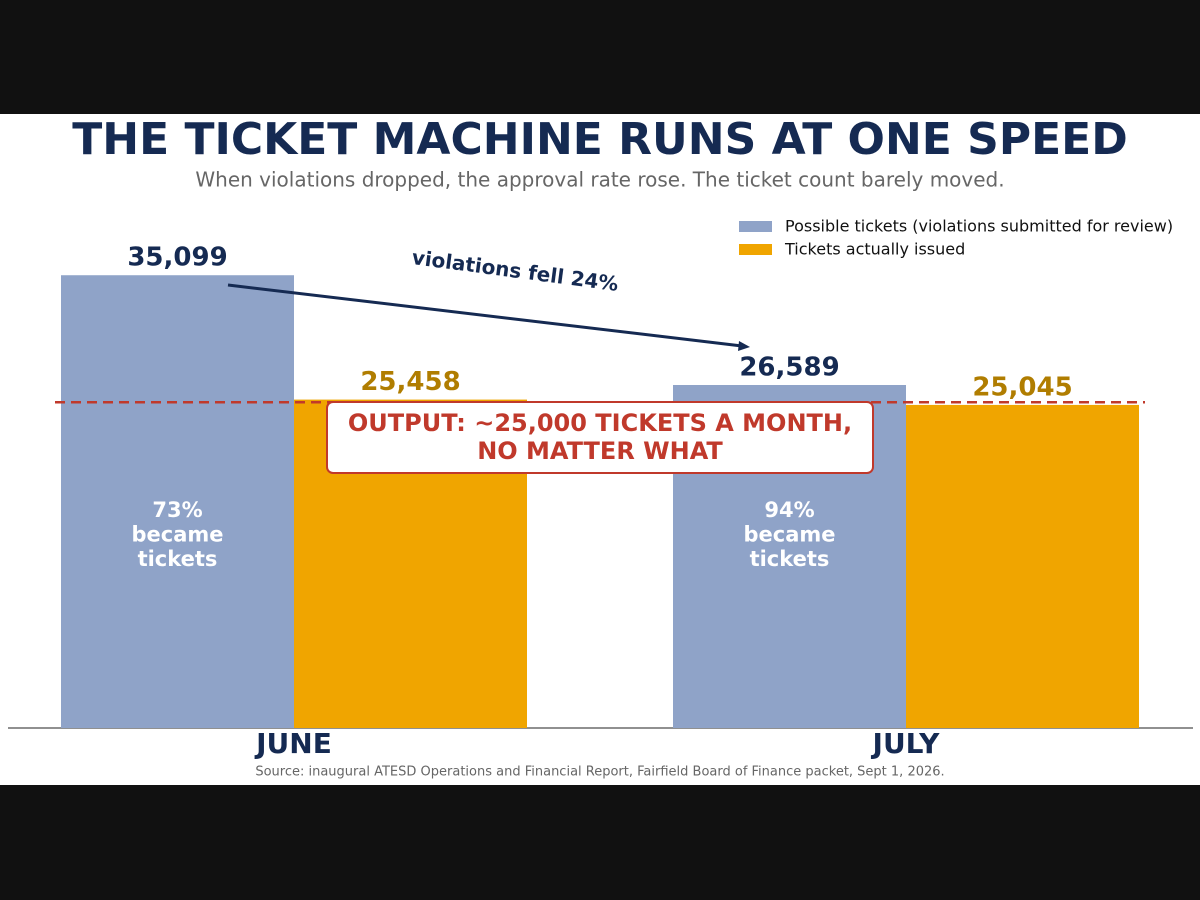 Image resolution: width=1200 pixels, height=900 pixels. I want to click on arrow-head, so click(744, 346).